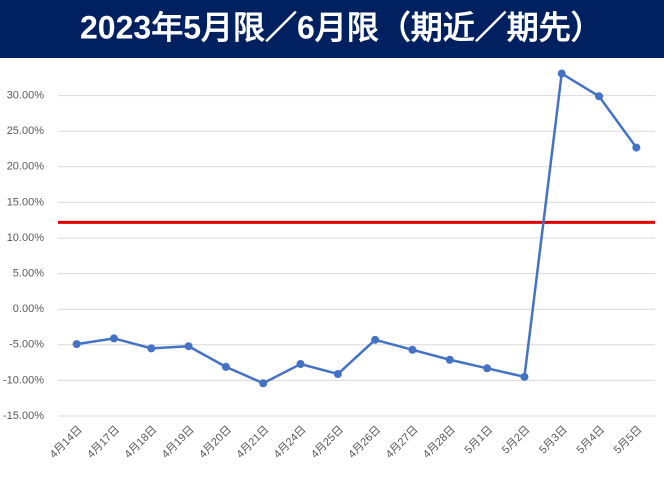 The width and height of the screenshot is (664, 479). I want to click on x-tick-label: 4月17日, so click(103, 442).